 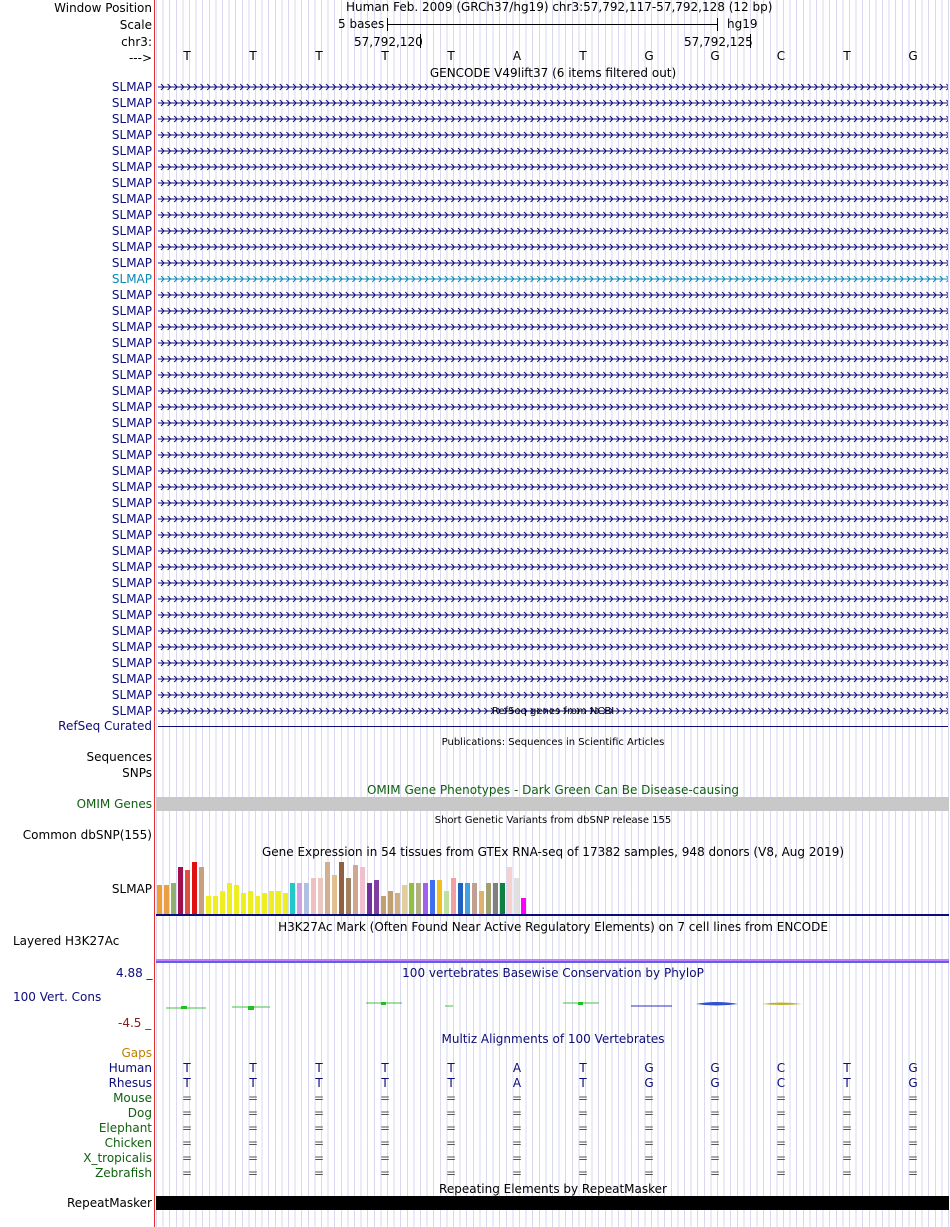 I want to click on gtex-gene-label: SLMAP, so click(x=131, y=889).